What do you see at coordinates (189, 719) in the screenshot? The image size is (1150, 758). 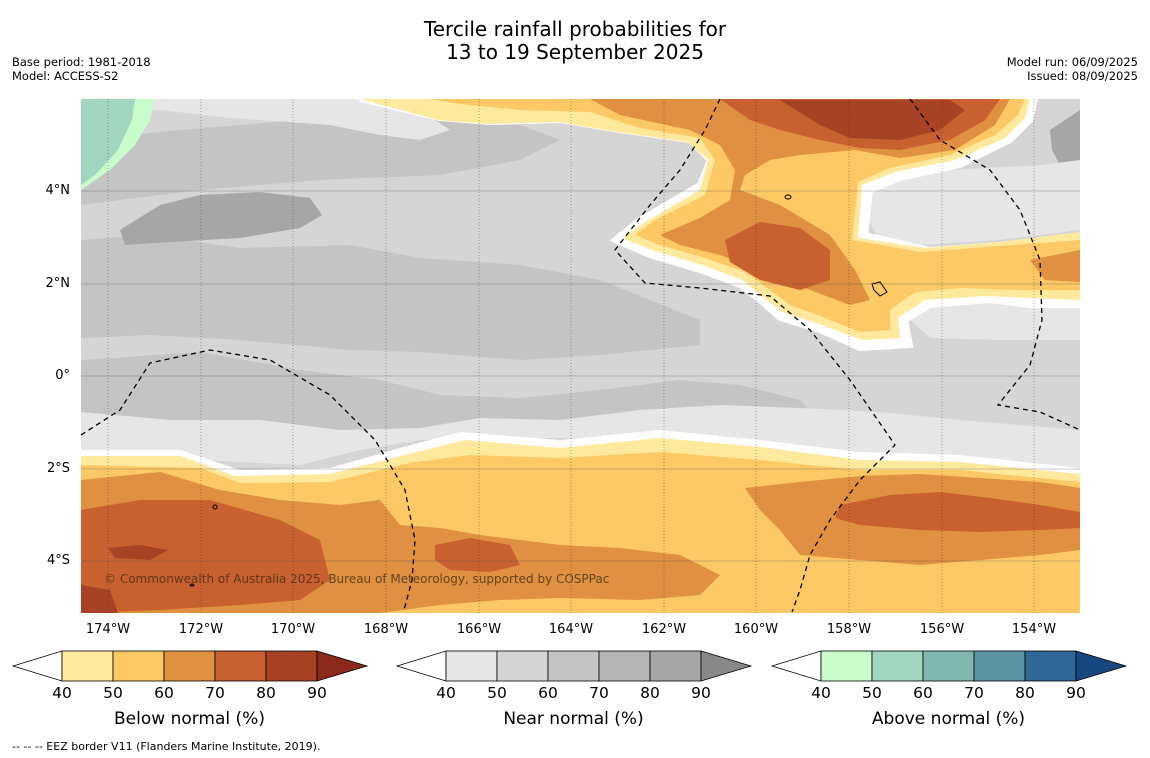 I see `below-normal-colorbar-label: Below normal (%)` at bounding box center [189, 719].